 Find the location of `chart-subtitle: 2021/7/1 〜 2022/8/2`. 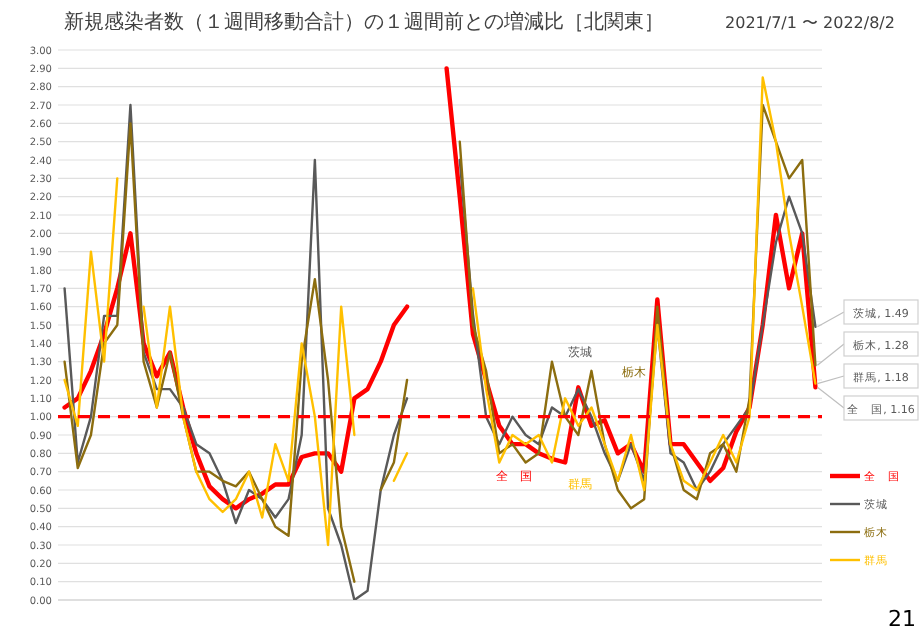

chart-subtitle: 2021/7/1 〜 2022/8/2 is located at coordinates (810, 23).